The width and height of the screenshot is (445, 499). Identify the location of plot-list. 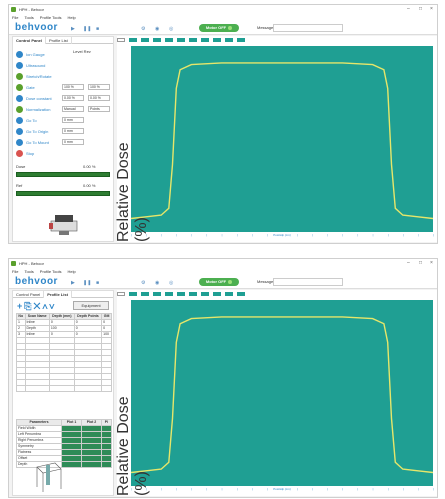
(277, 40).